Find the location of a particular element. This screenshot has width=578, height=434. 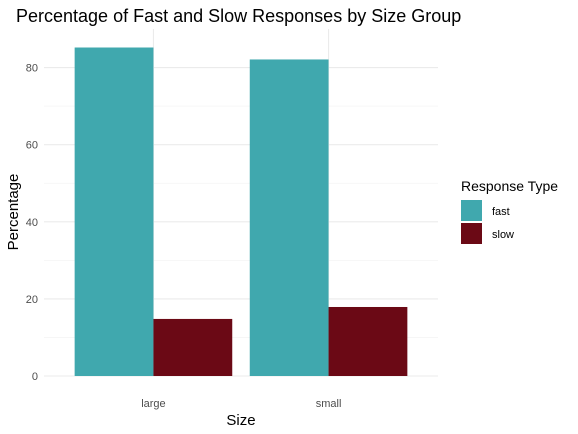

legend-swatch-fast is located at coordinates (471, 210).